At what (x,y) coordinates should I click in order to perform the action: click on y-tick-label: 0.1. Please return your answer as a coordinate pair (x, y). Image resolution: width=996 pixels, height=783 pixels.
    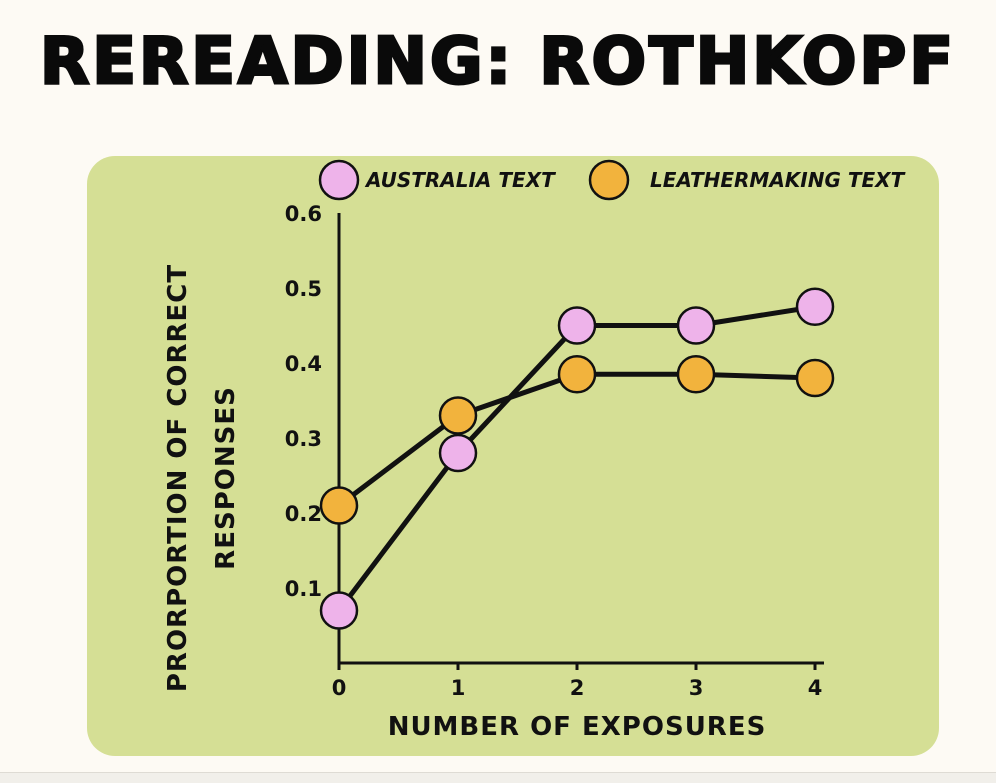
    Looking at the image, I should click on (303, 589).